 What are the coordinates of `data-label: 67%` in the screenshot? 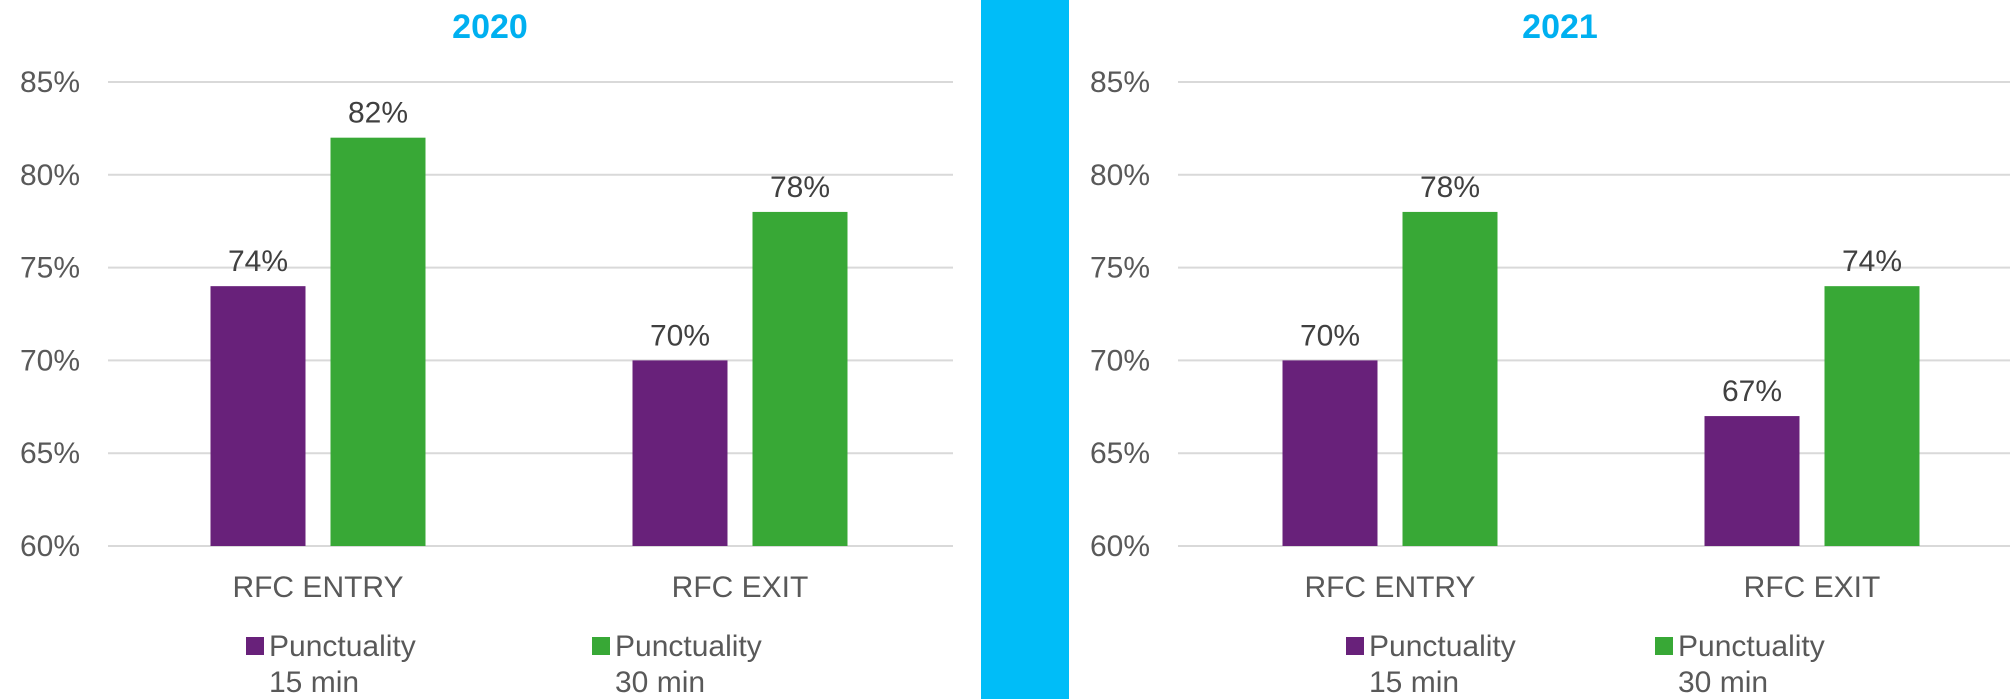 It's located at (1752, 391).